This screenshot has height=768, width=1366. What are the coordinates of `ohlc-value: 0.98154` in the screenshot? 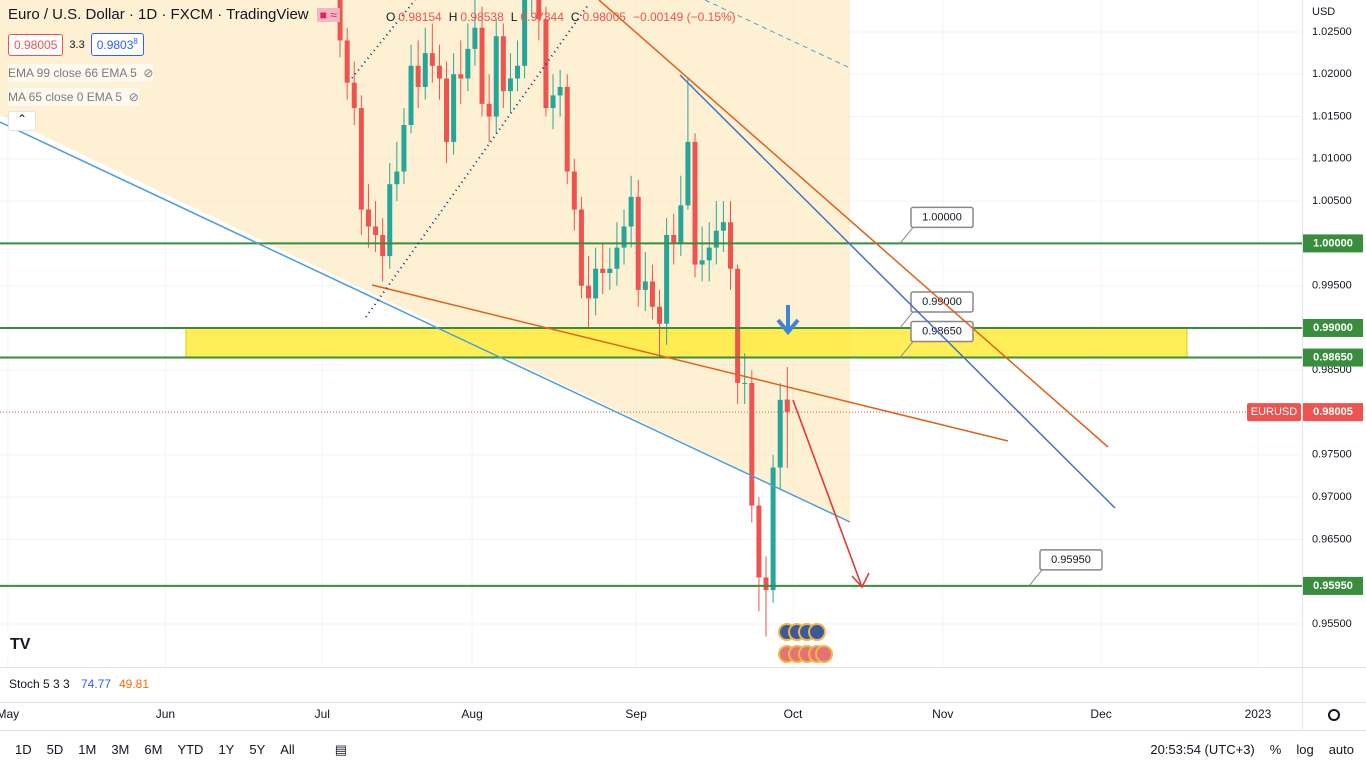 It's located at (420, 17).